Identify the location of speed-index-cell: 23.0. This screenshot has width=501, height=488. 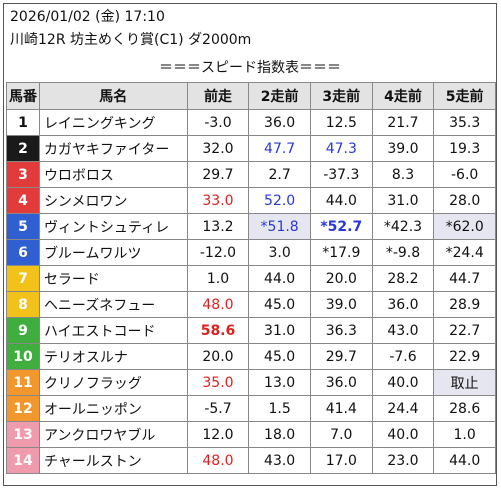
(403, 460).